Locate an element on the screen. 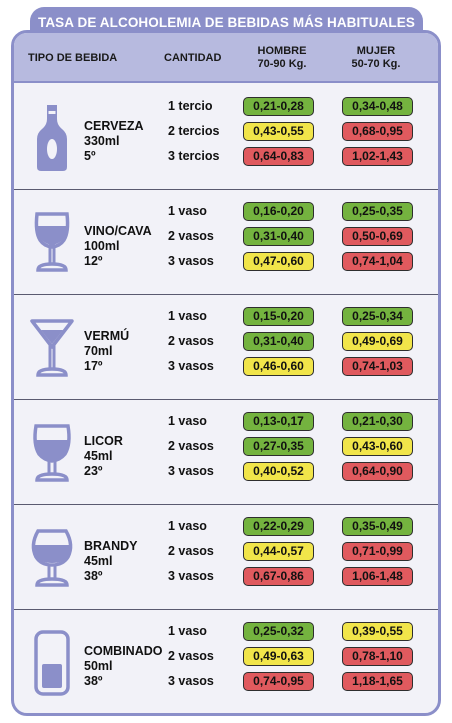  mujer-rate-badge: 0,35-0,49 is located at coordinates (377, 526).